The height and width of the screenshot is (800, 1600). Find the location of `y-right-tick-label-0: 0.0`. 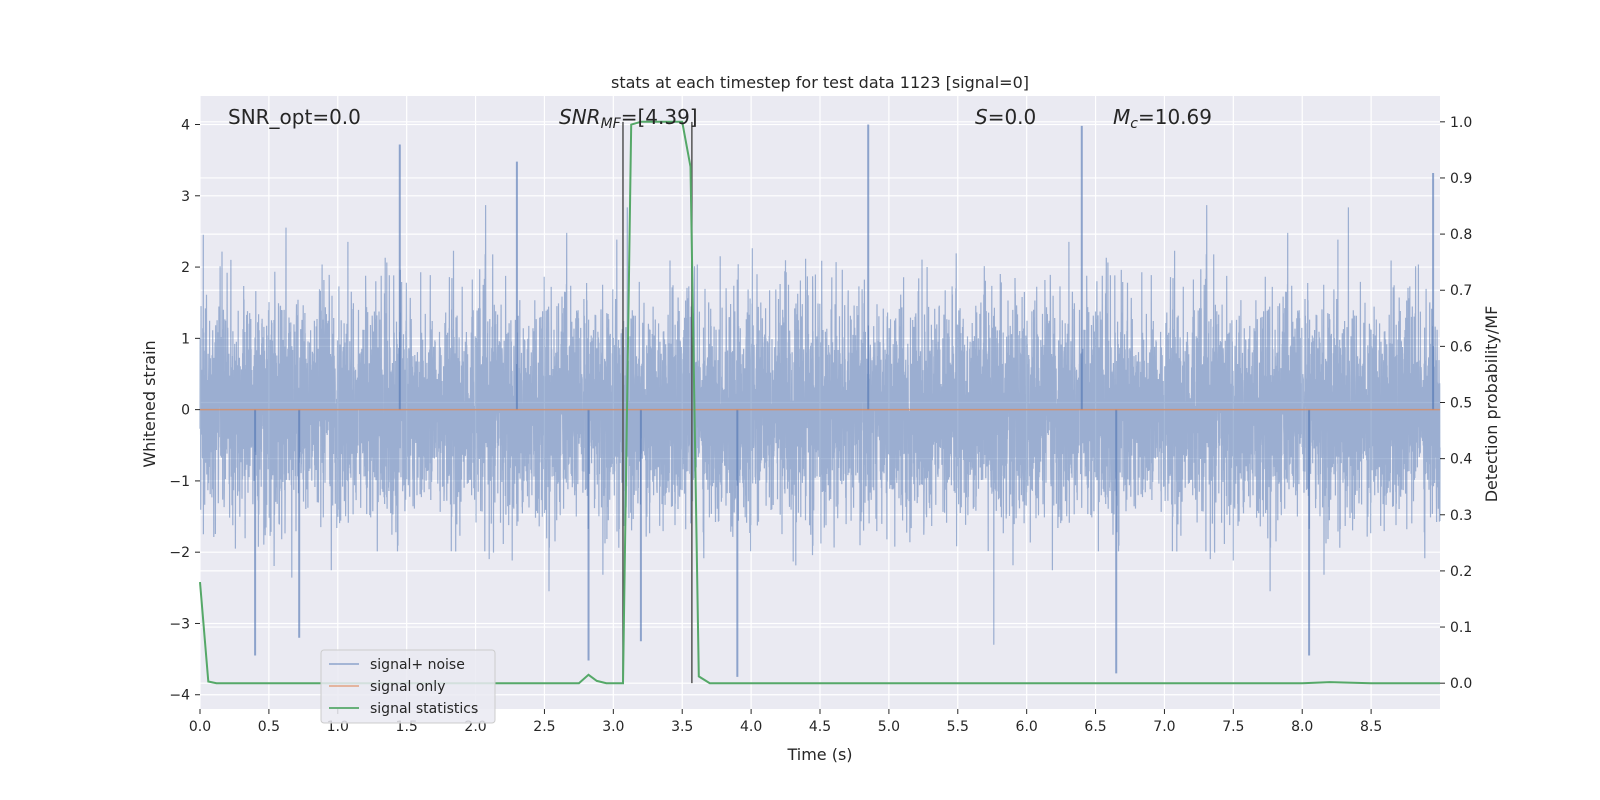

y-right-tick-label-0: 0.0 is located at coordinates (1461, 684).